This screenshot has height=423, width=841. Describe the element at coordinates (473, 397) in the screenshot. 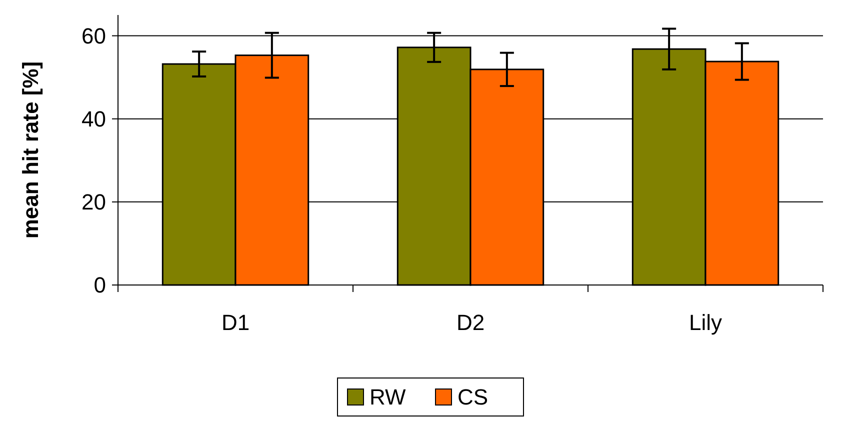

I see `legend-label: CS` at that location.